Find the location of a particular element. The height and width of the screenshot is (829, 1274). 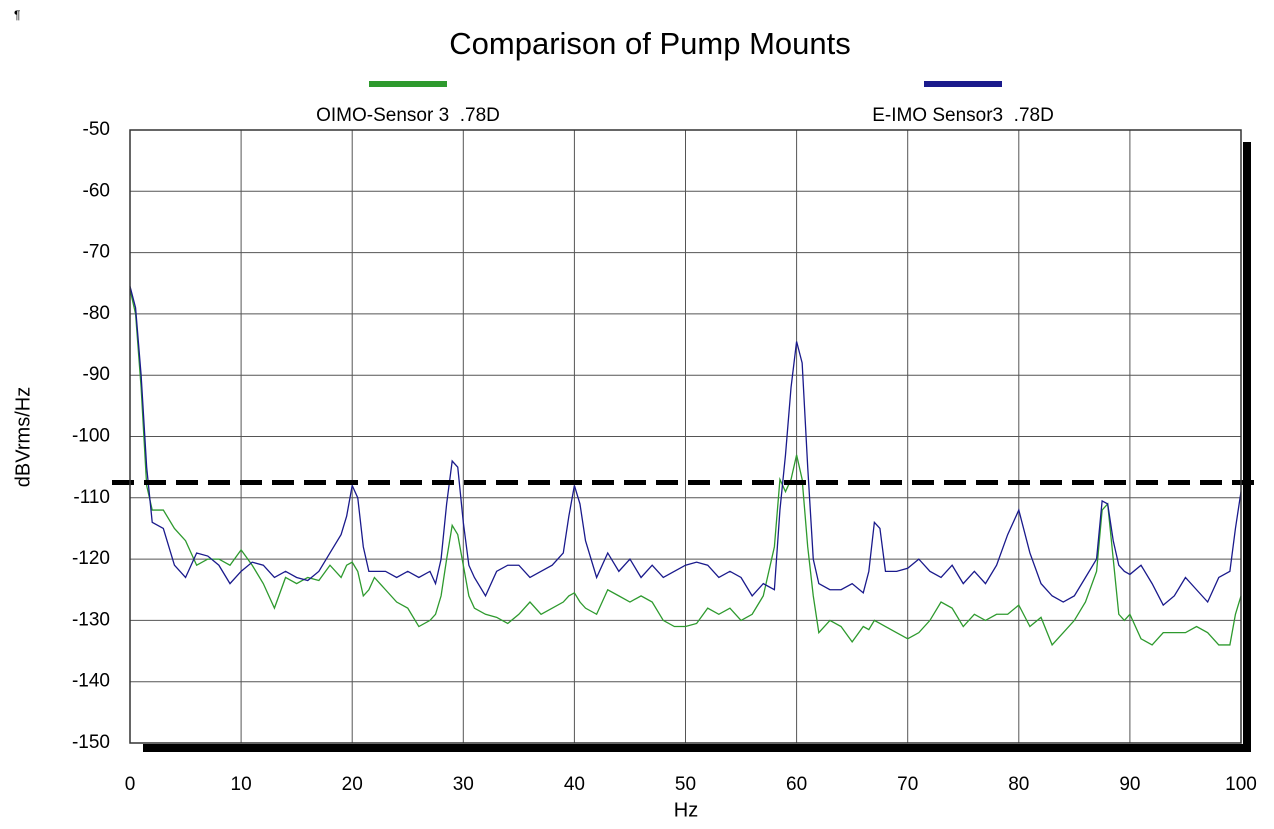

y-tick-label: -80 is located at coordinates (96, 313).